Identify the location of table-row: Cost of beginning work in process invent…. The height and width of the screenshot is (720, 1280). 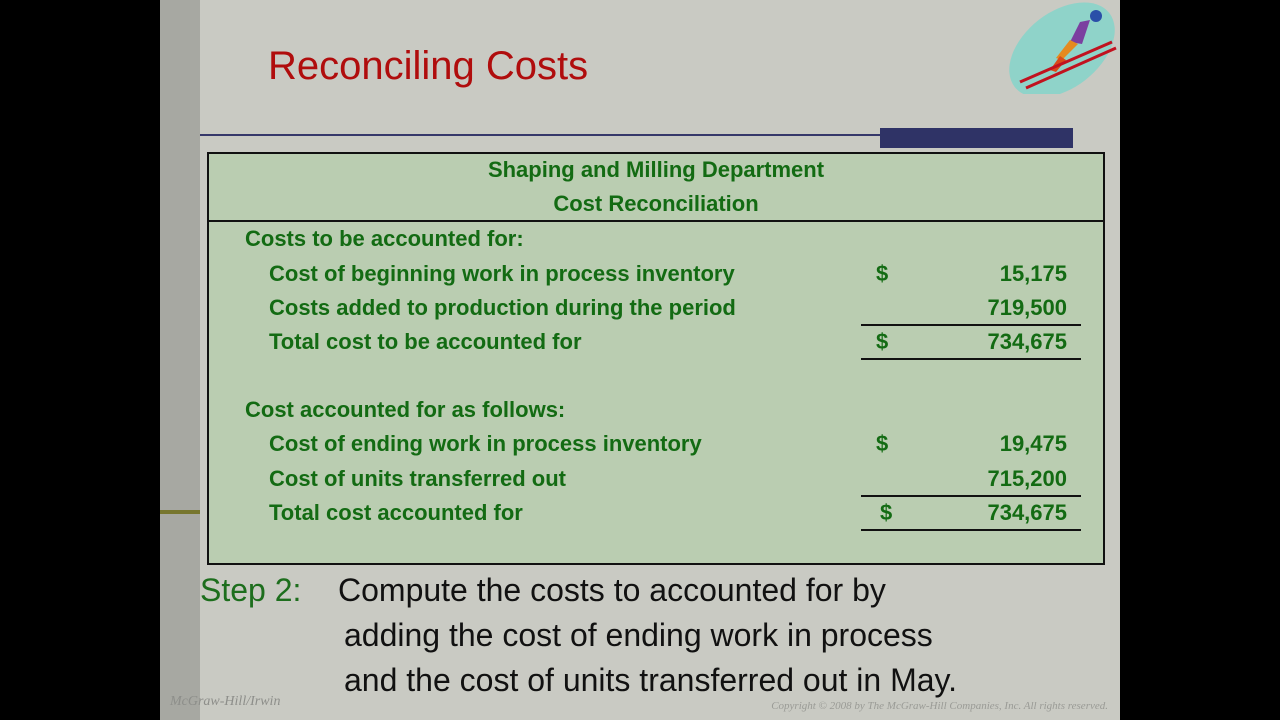
(668, 273).